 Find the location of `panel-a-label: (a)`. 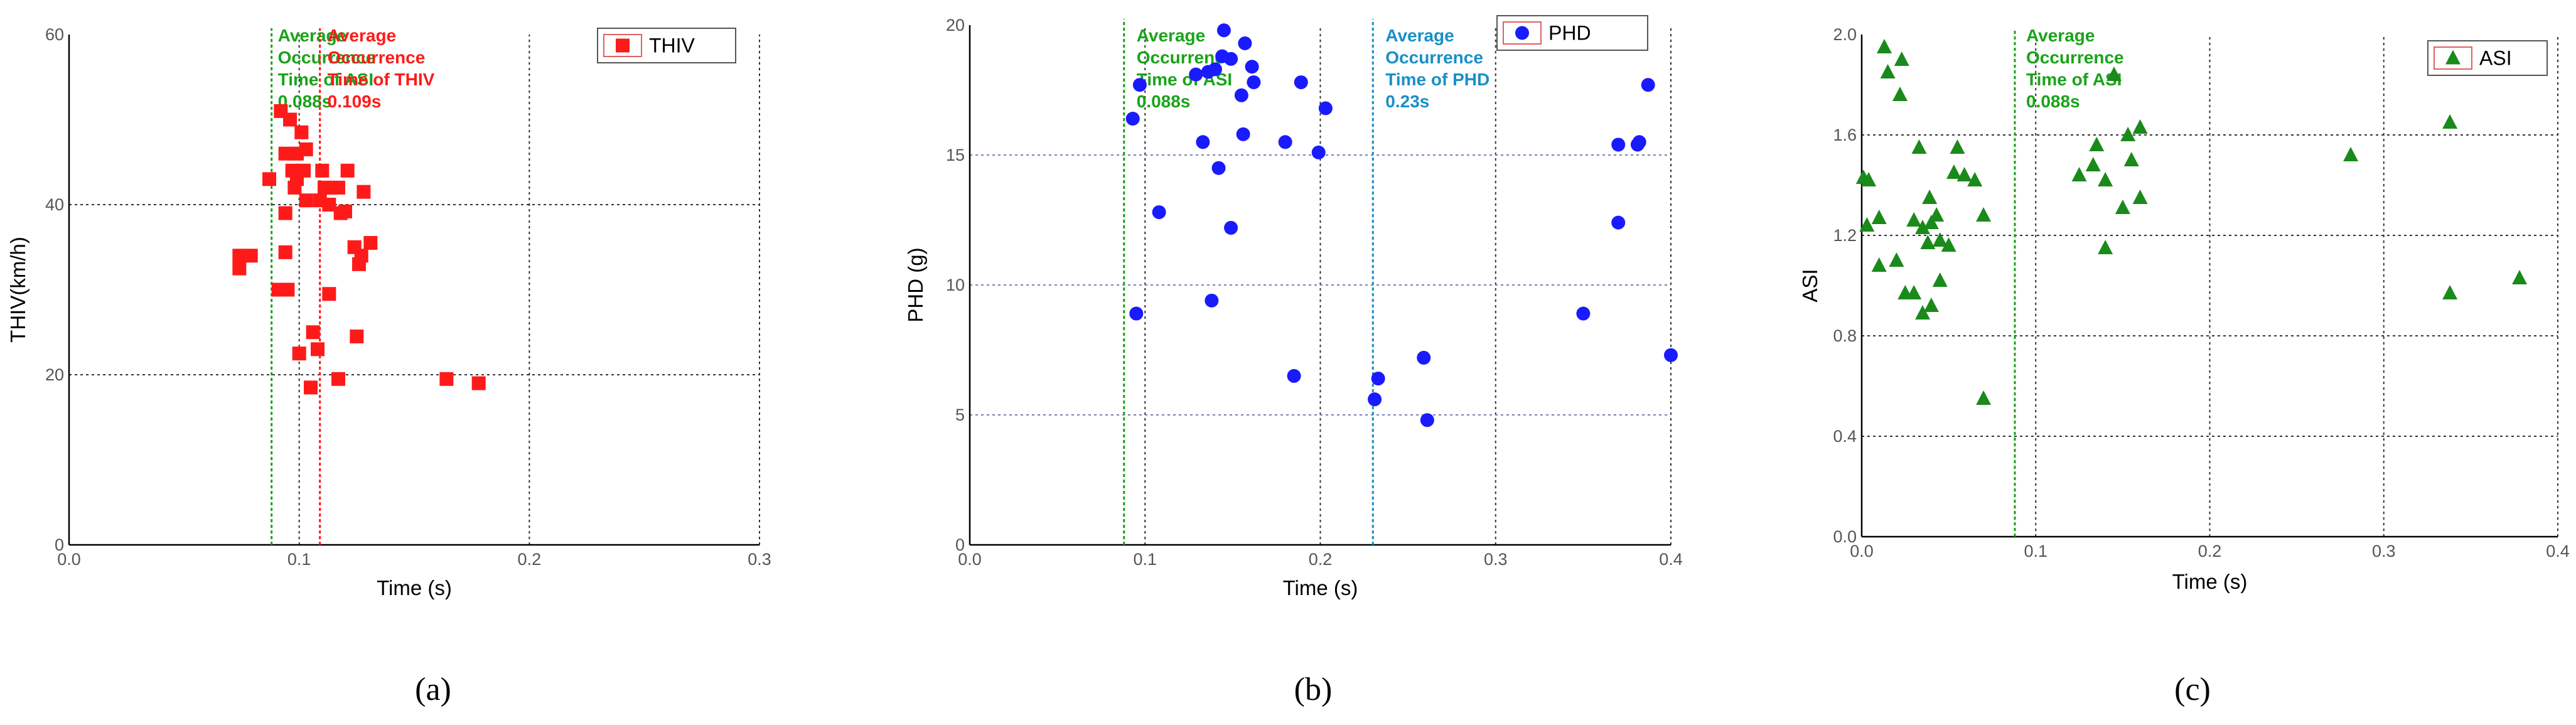

panel-a-label: (a) is located at coordinates (433, 689).